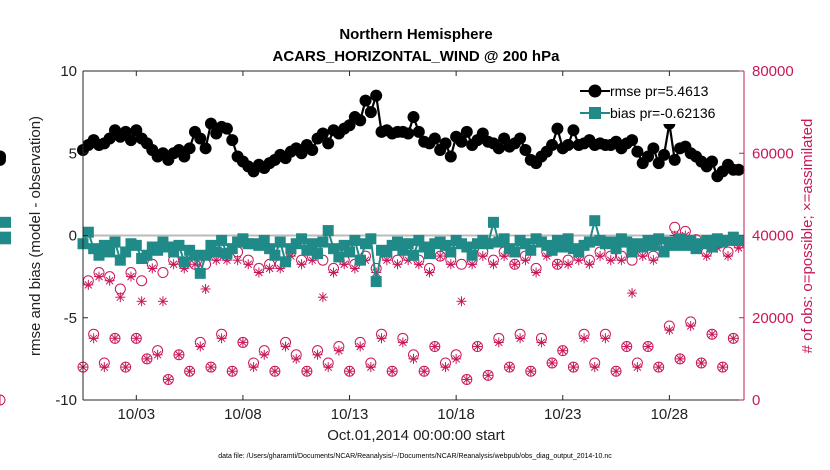 The width and height of the screenshot is (830, 470). What do you see at coordinates (350, 414) in the screenshot?
I see `x-tick-label: 10/13` at bounding box center [350, 414].